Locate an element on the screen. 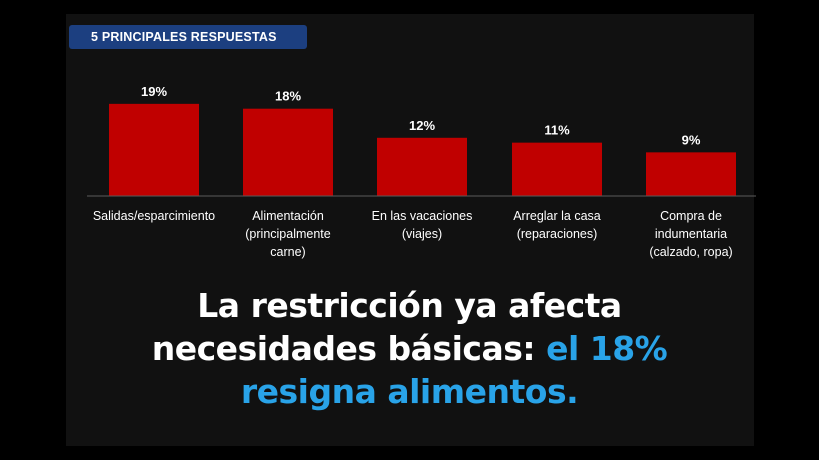  headline-line-2: necesidades básicas: el 18% is located at coordinates (409, 348).